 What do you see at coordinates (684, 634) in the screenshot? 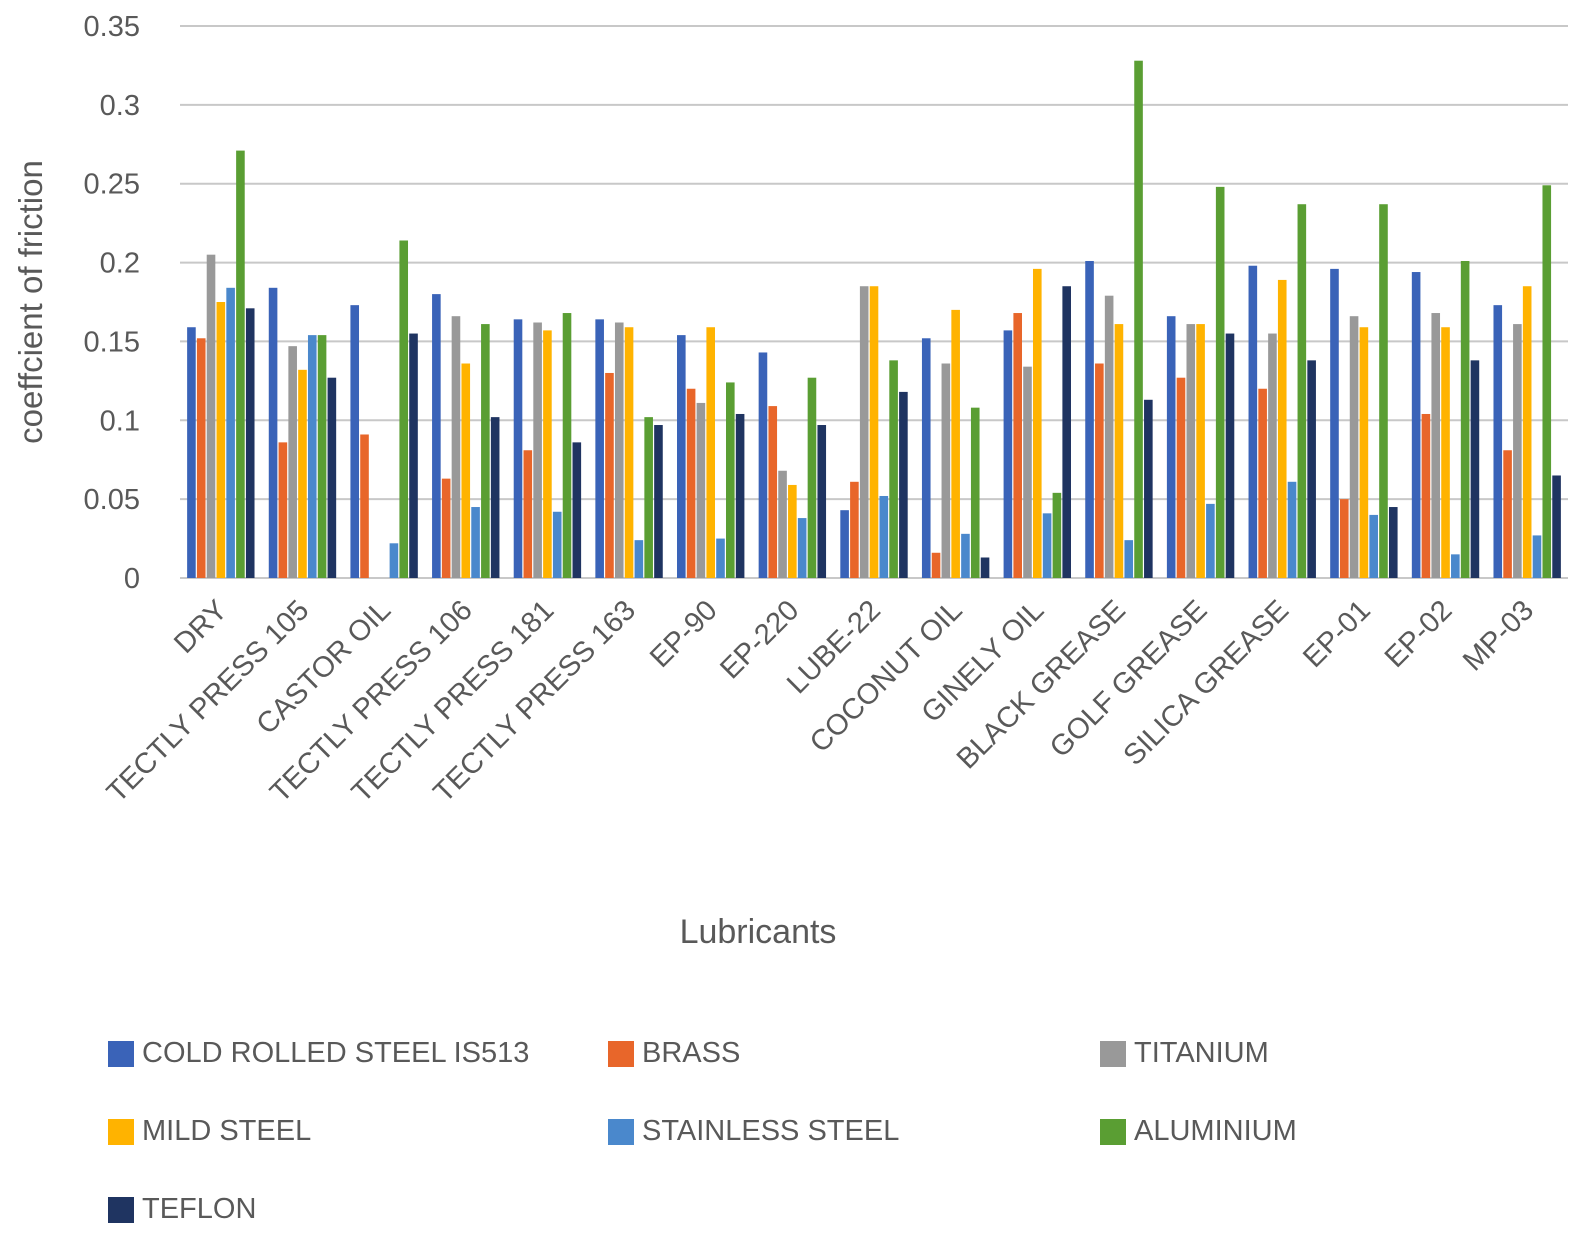
I see `x-tick-label: EP-90` at bounding box center [684, 634].